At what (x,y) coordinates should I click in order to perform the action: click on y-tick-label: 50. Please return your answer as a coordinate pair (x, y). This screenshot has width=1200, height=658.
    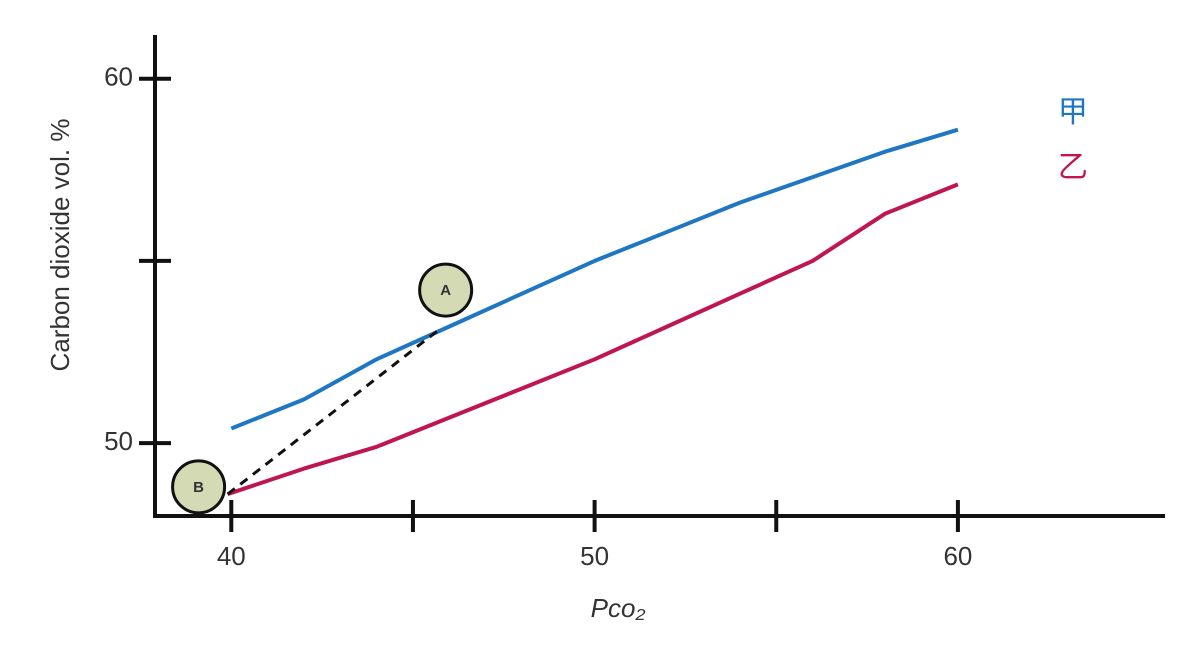
    Looking at the image, I should click on (118, 441).